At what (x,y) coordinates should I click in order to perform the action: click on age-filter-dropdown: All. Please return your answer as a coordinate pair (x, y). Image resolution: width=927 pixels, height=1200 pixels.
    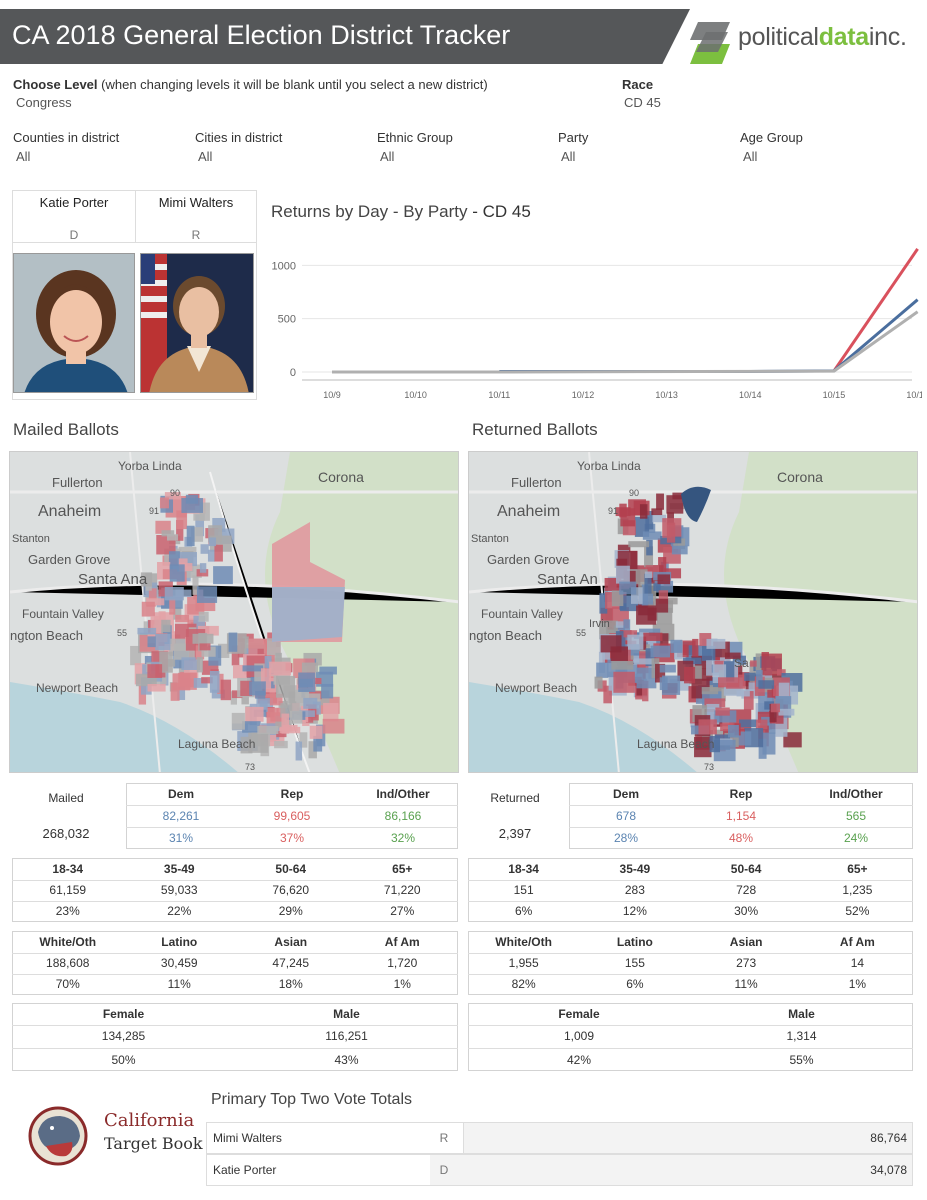
    Looking at the image, I should click on (750, 156).